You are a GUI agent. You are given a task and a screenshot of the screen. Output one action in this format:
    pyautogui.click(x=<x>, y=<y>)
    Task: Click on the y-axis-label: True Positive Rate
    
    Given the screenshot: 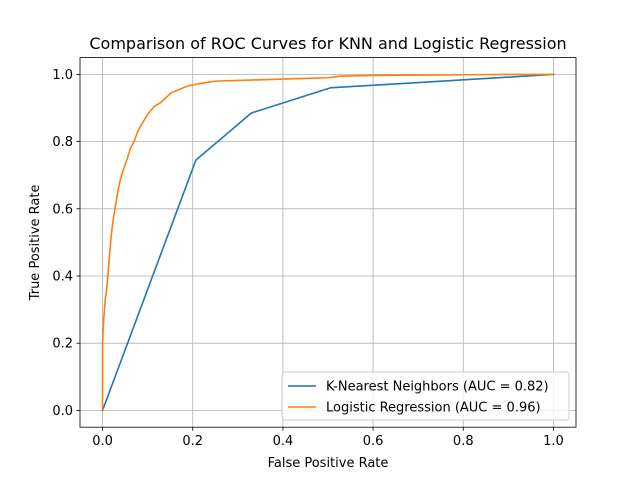 What is the action you would take?
    pyautogui.click(x=35, y=242)
    